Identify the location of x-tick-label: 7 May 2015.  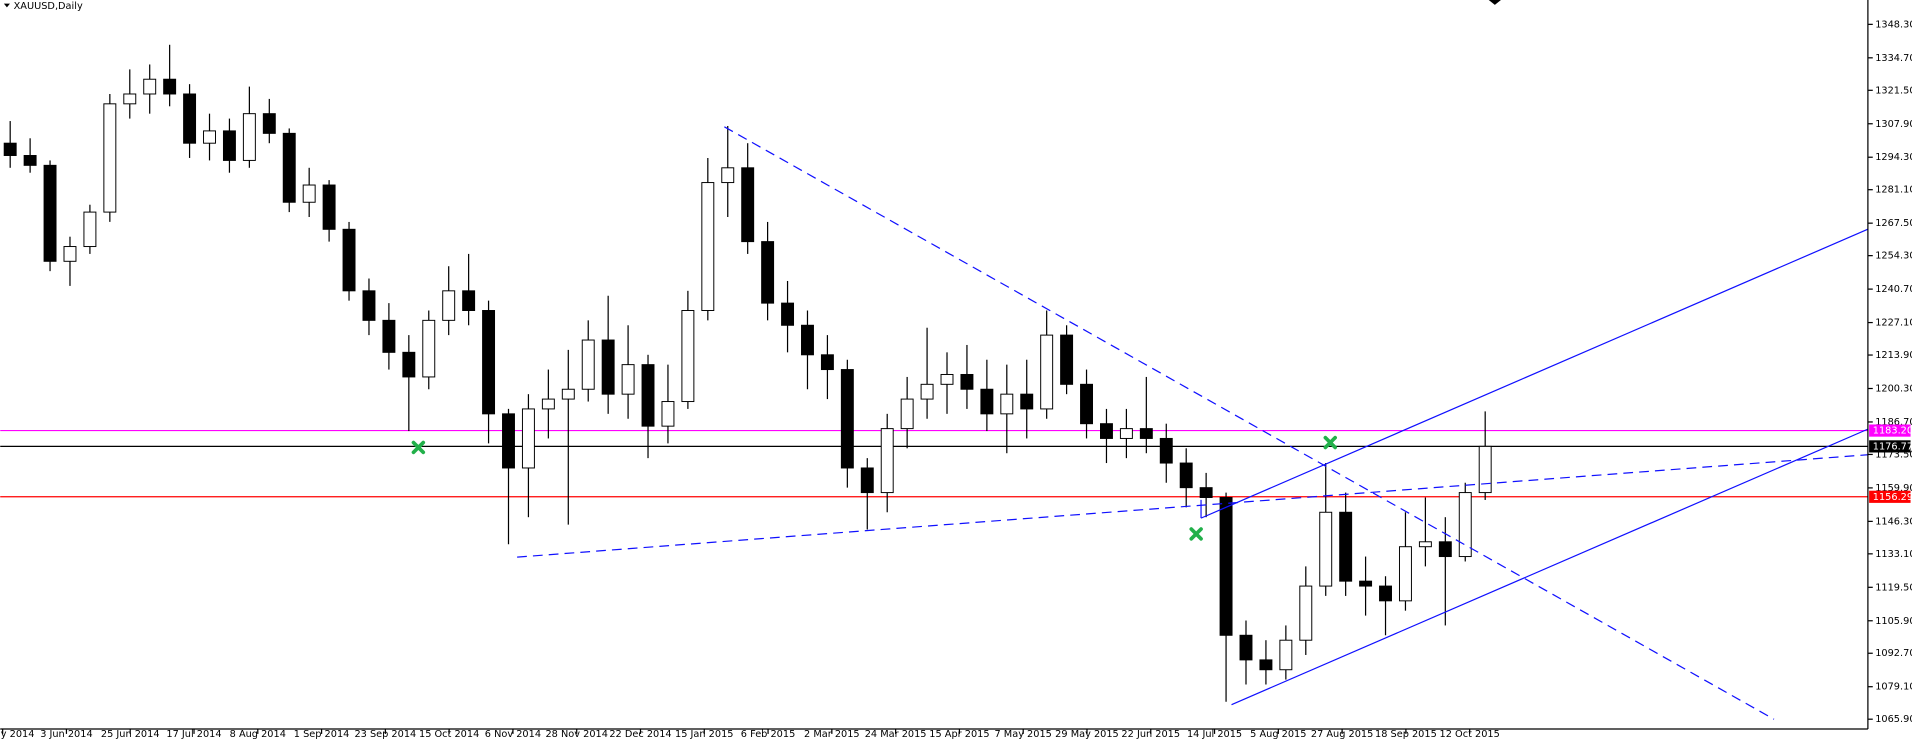
(1023, 734).